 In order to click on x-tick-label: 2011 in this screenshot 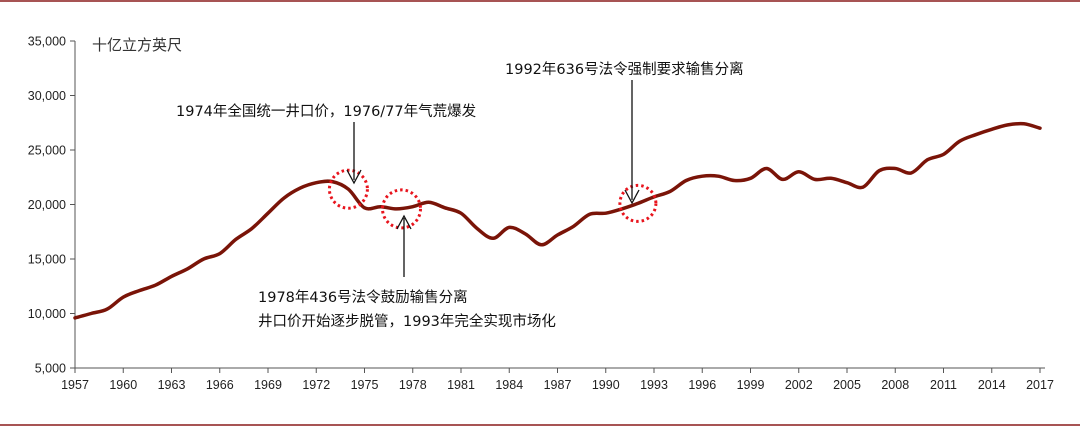, I will do `click(943, 385)`.